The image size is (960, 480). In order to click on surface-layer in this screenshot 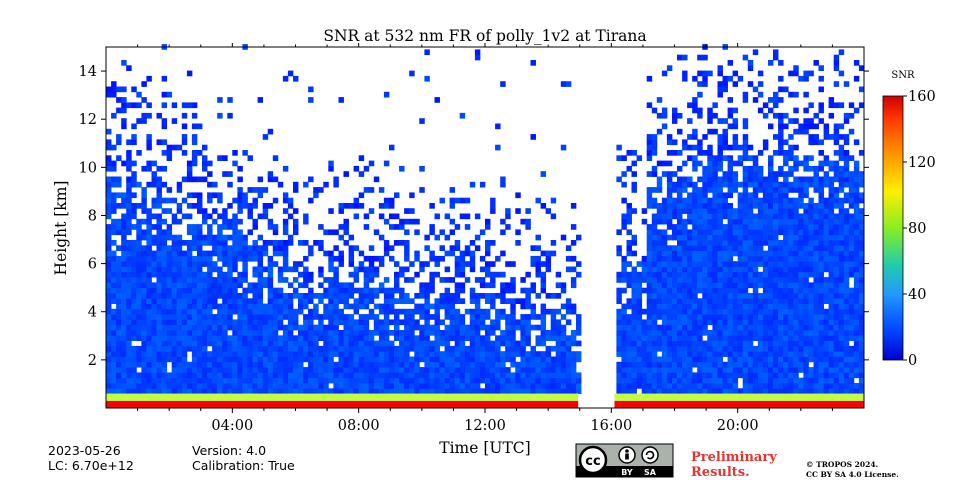, I will do `click(342, 397)`.